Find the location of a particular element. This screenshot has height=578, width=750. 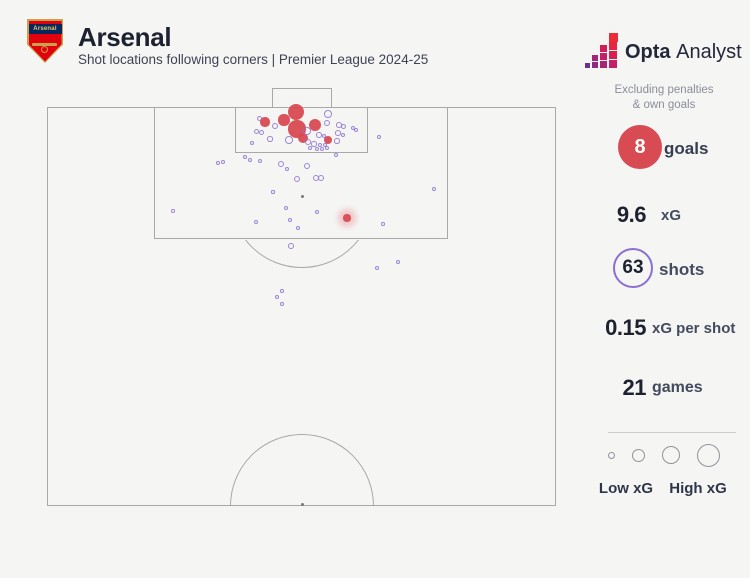

crest-banner-text: Arsenal is located at coordinates (45, 29).